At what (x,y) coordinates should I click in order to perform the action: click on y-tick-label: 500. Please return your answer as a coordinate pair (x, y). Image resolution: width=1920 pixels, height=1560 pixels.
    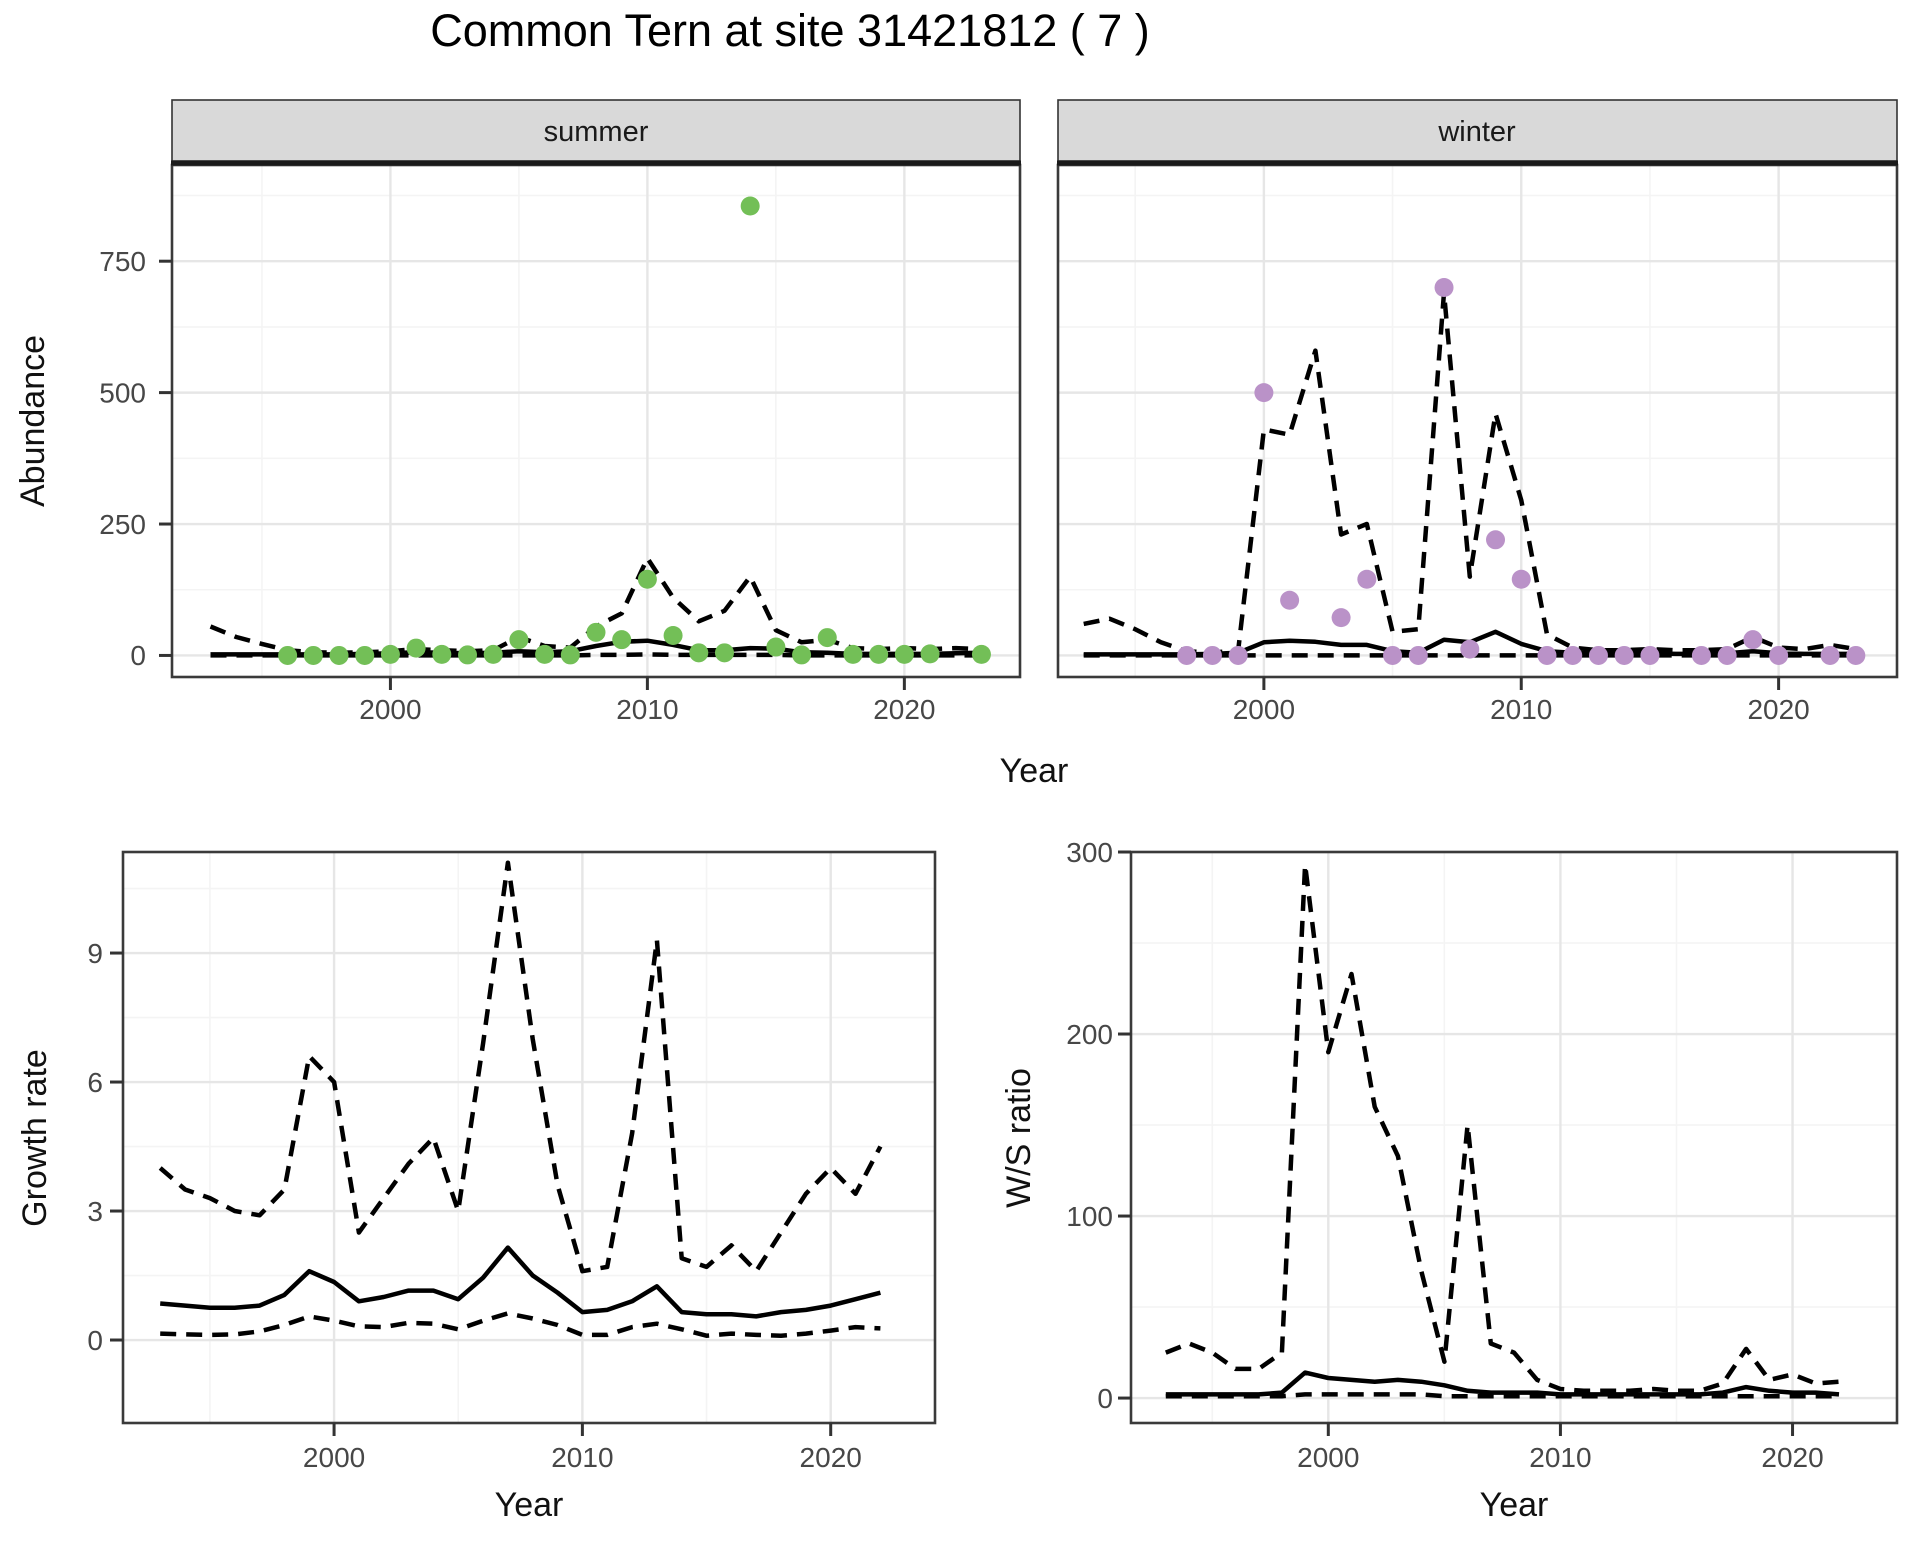
    Looking at the image, I should click on (122, 392).